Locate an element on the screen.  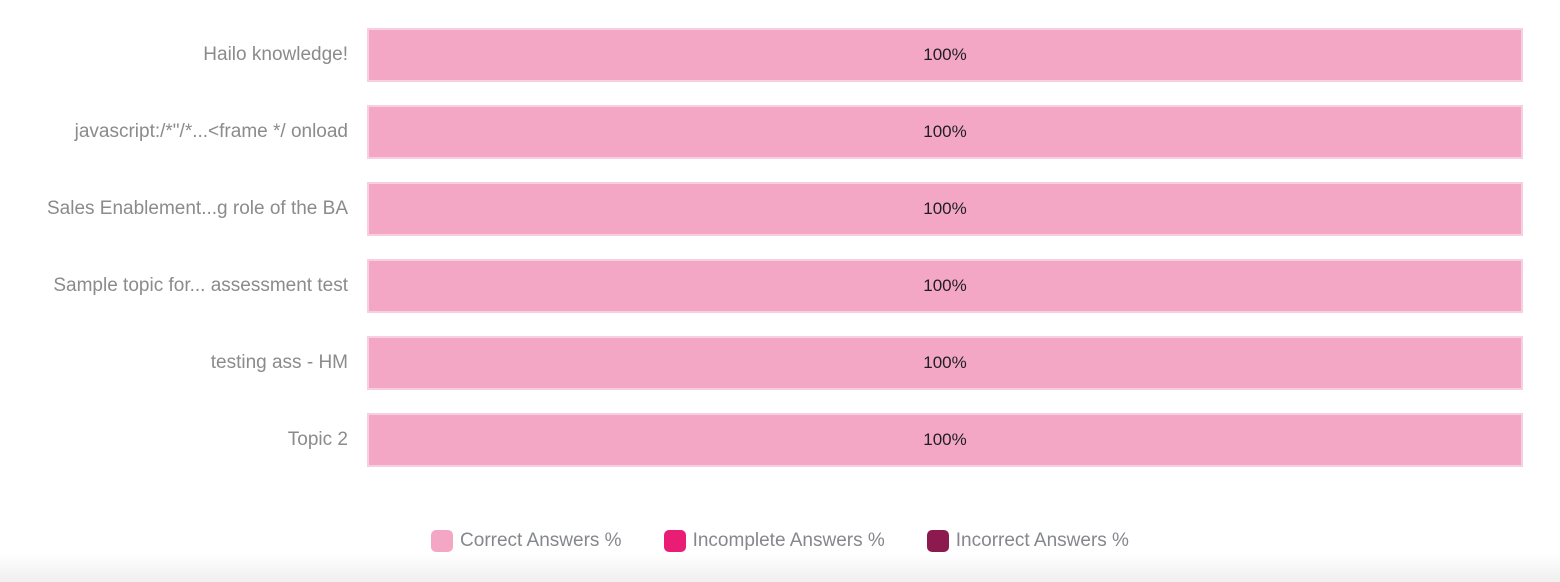
legend-label: Incorrect Answers % is located at coordinates (1042, 540).